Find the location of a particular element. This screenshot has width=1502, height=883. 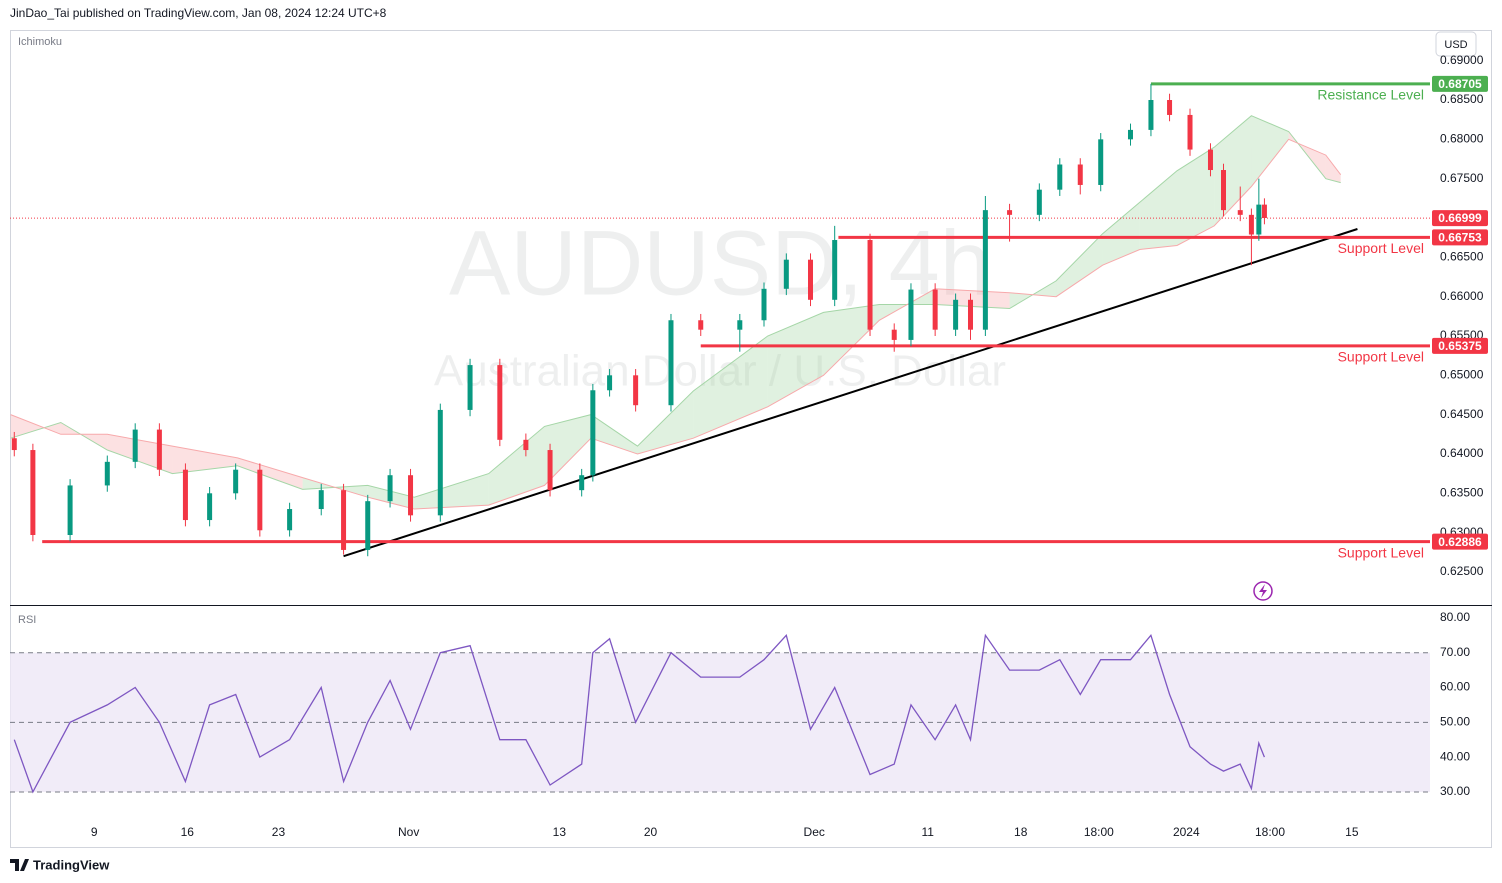

x-tick-label: 16 is located at coordinates (188, 832).